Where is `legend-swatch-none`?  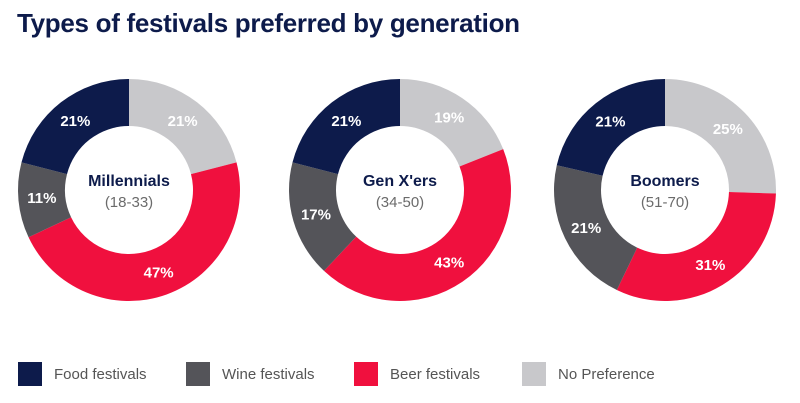 legend-swatch-none is located at coordinates (534, 374).